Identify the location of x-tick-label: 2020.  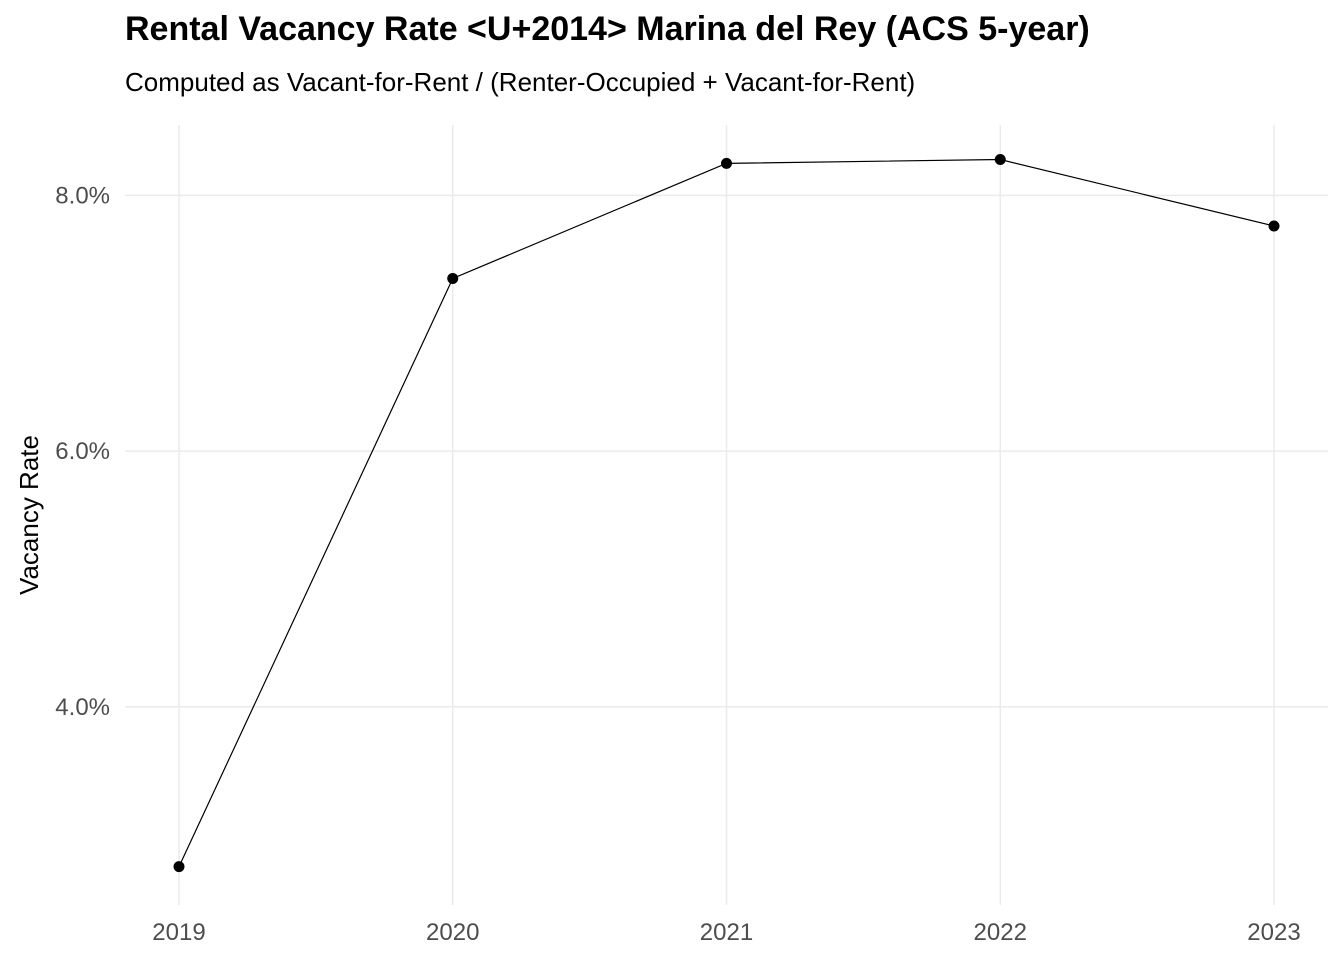
(452, 932).